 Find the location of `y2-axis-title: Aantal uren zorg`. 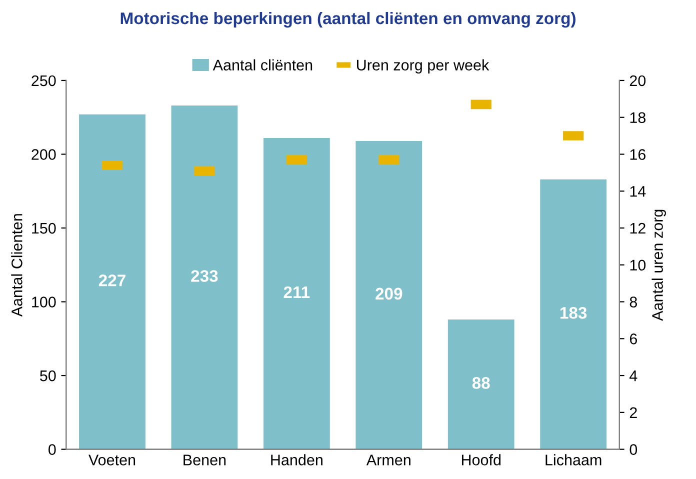

y2-axis-title: Aantal uren zorg is located at coordinates (659, 265).